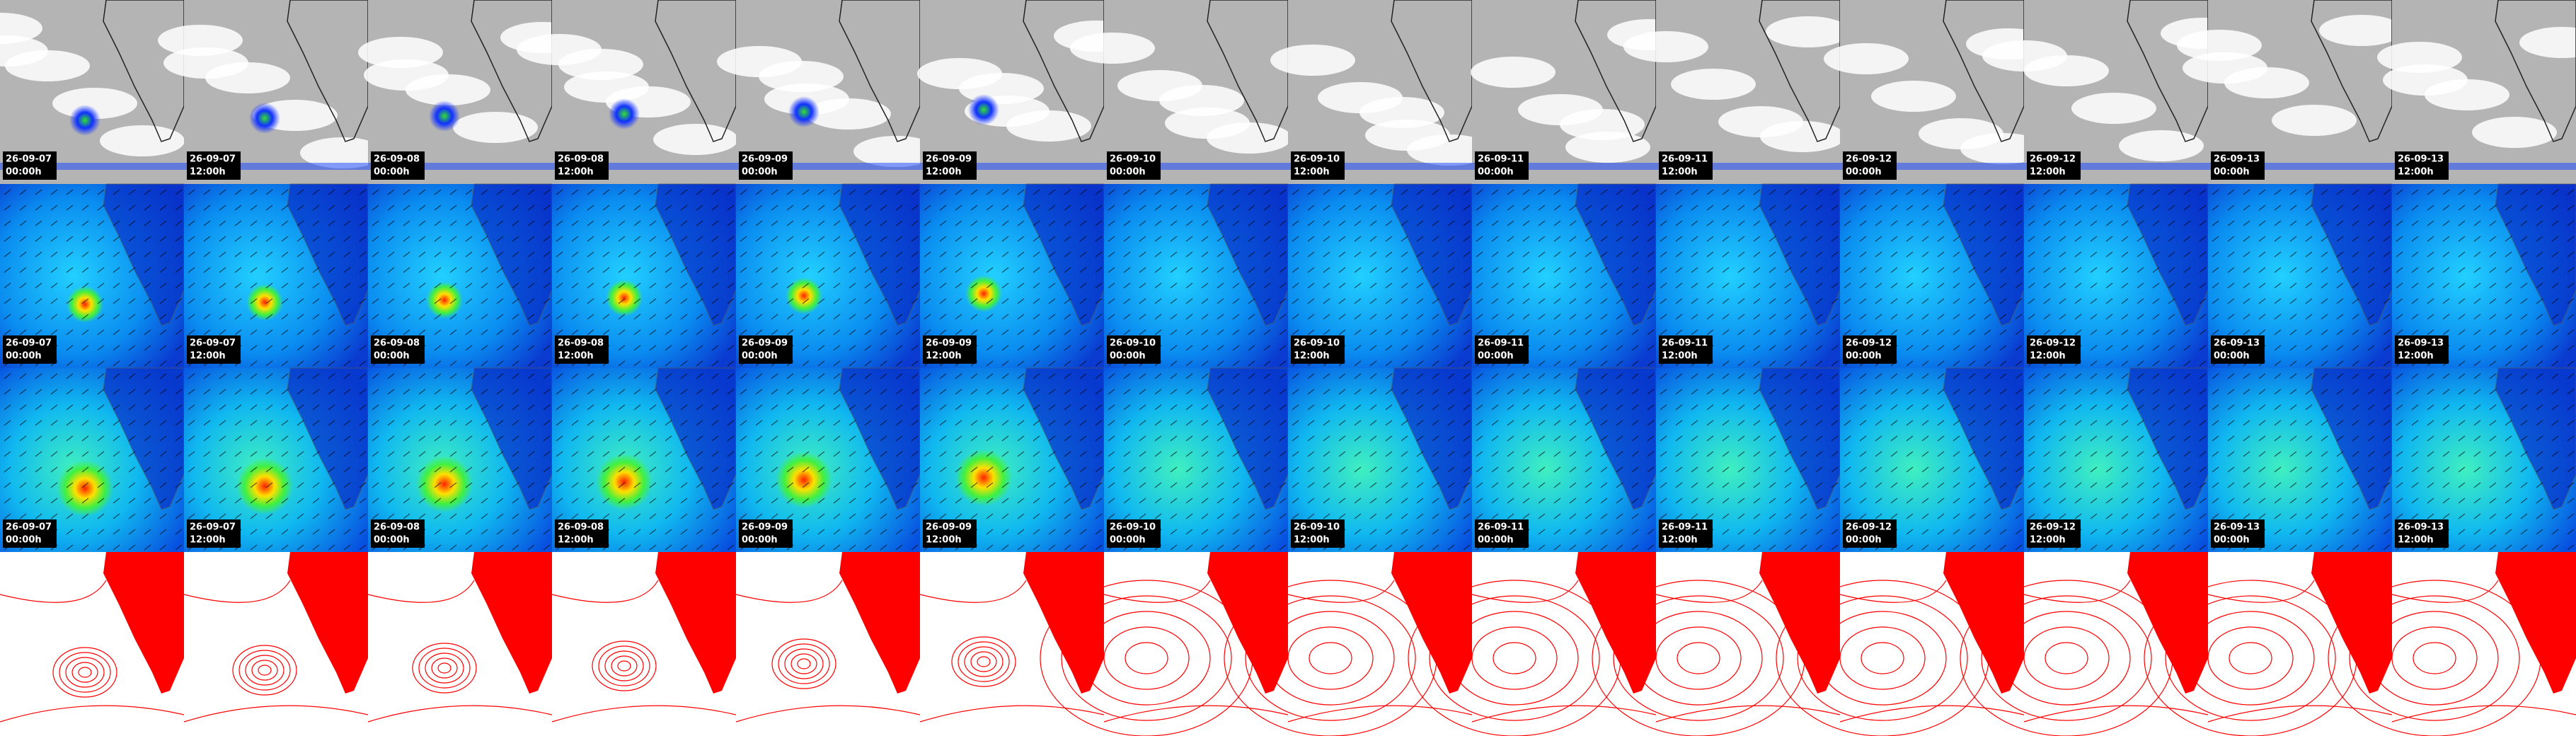 The image size is (2576, 736). What do you see at coordinates (2053, 343) in the screenshot?
I see `date-label: 26-09-12` at bounding box center [2053, 343].